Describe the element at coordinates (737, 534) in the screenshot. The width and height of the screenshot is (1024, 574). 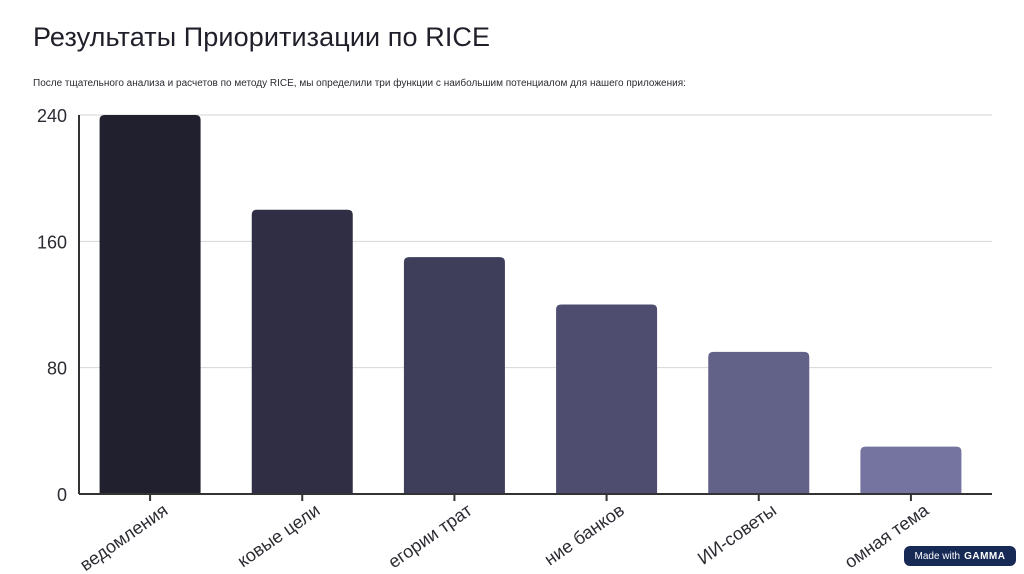
I see `x-category-label: ИИ-советы` at that location.